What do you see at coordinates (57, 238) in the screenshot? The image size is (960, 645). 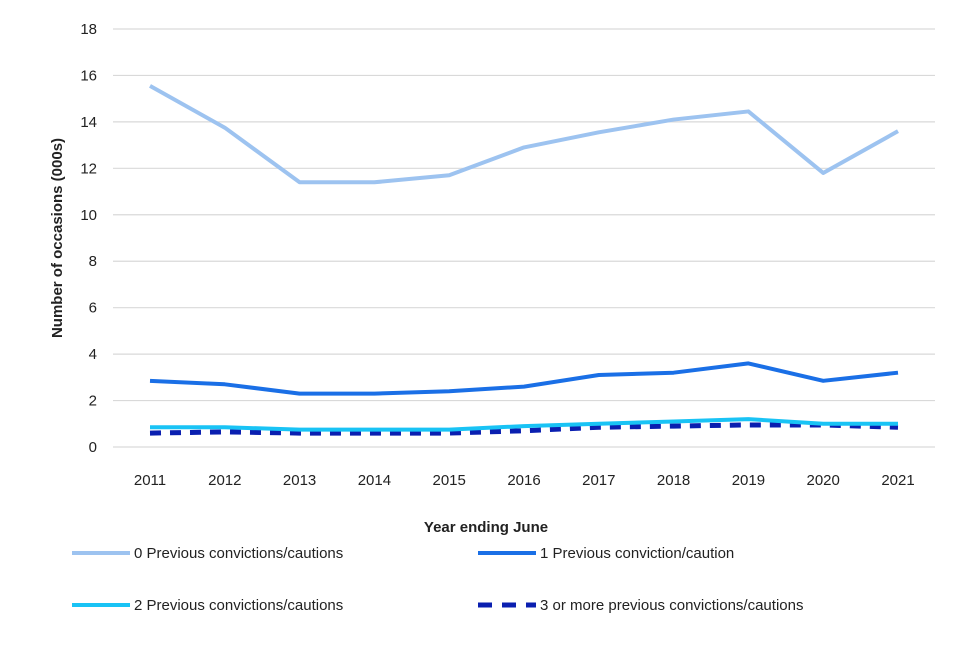 I see `y-axis-label: Number of occasions (000s)` at bounding box center [57, 238].